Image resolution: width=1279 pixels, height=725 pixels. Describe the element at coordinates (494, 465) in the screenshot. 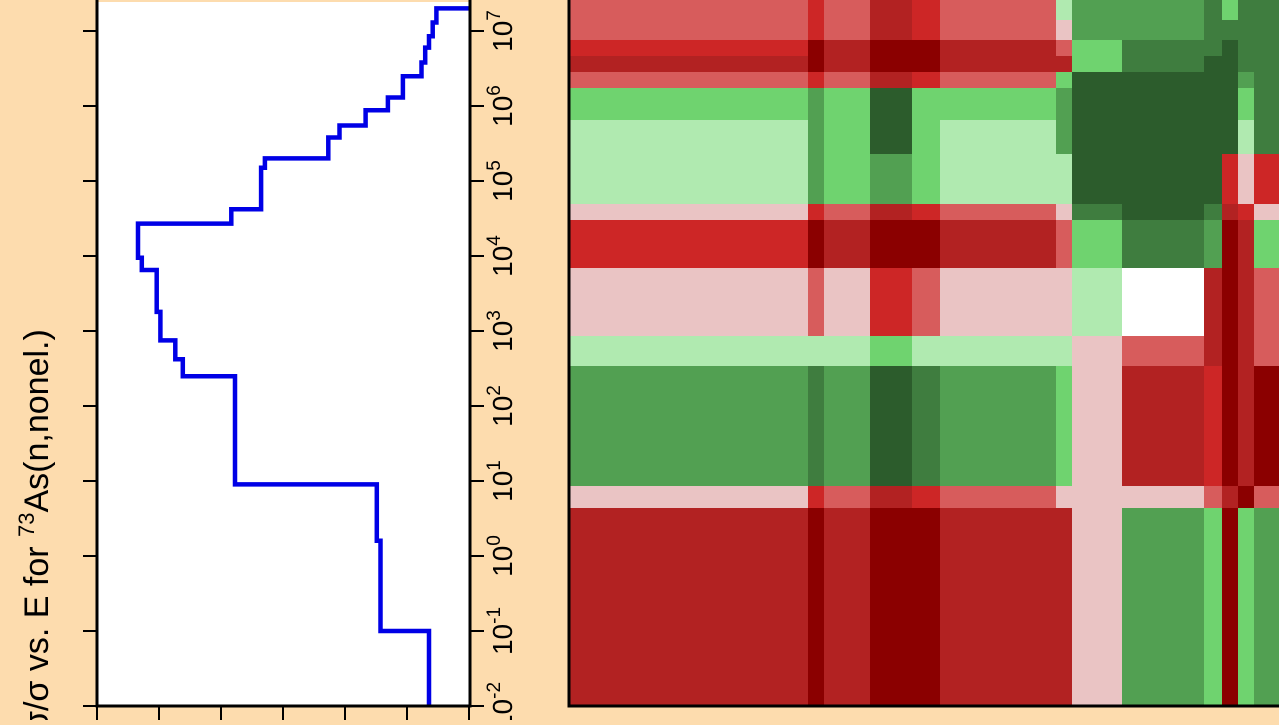

I see `y-tick-label-exponent: 1` at that location.